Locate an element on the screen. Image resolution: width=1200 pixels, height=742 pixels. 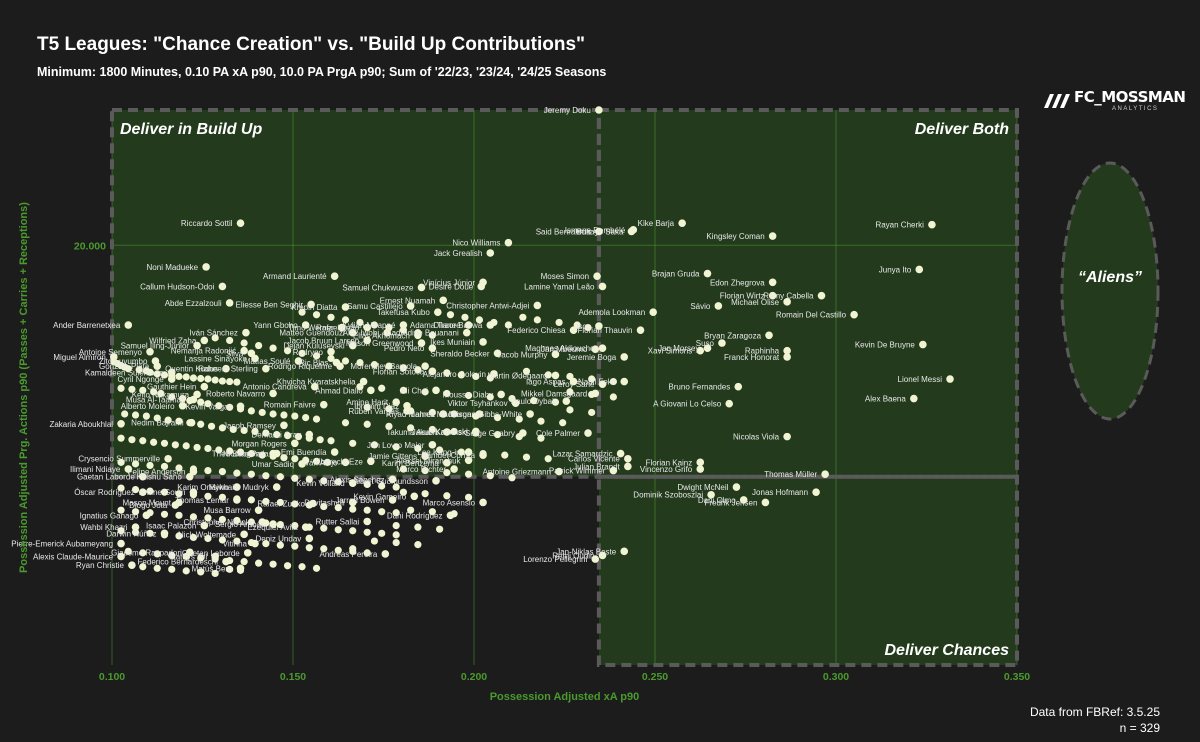
x-tick-label: 0.350 is located at coordinates (1017, 677).